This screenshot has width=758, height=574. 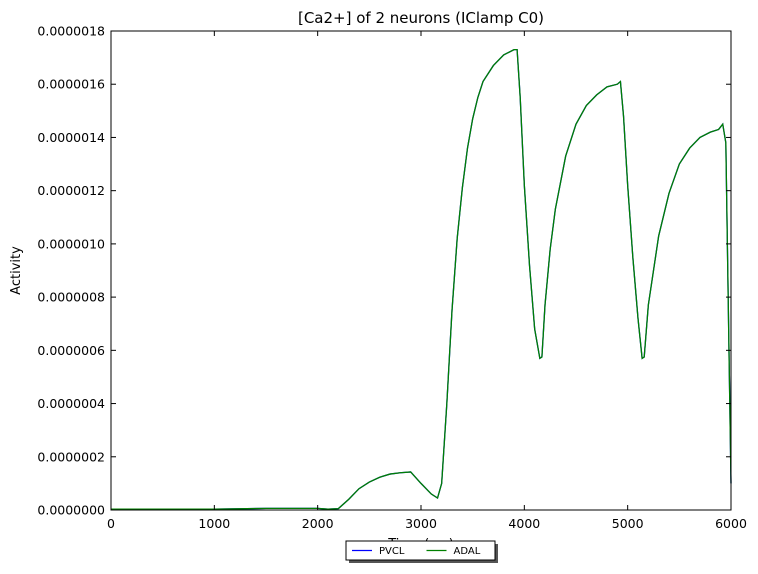 What do you see at coordinates (731, 523) in the screenshot?
I see `x-tick-label: 6000` at bounding box center [731, 523].